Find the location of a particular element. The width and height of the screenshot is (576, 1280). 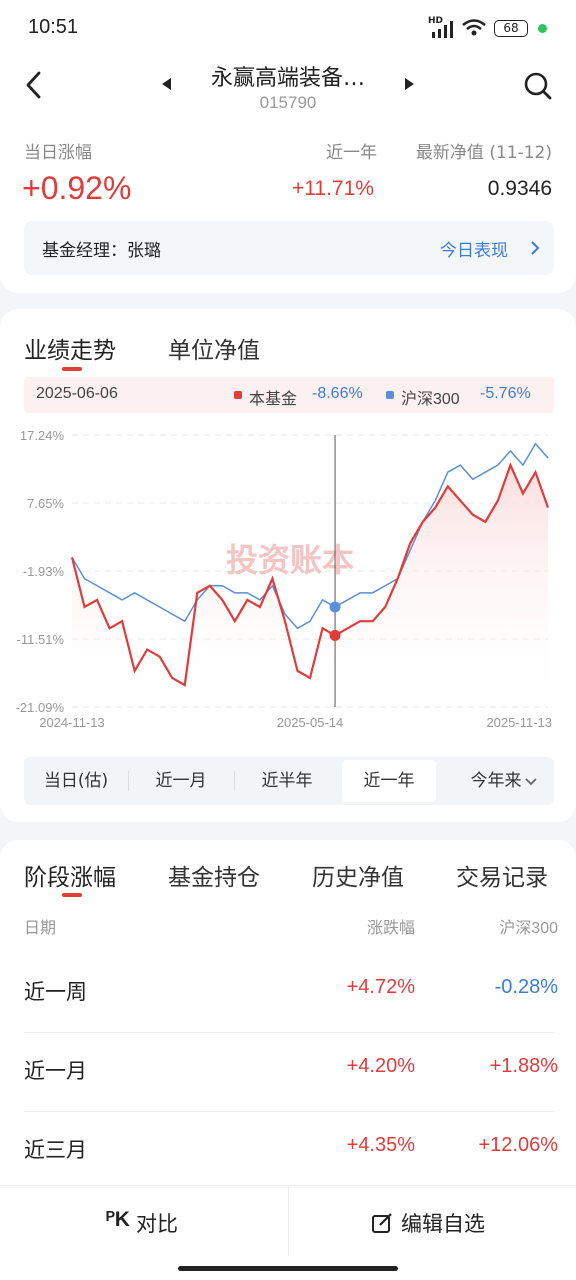

nav-label: 最新净值 (11-12) is located at coordinates (483, 153).